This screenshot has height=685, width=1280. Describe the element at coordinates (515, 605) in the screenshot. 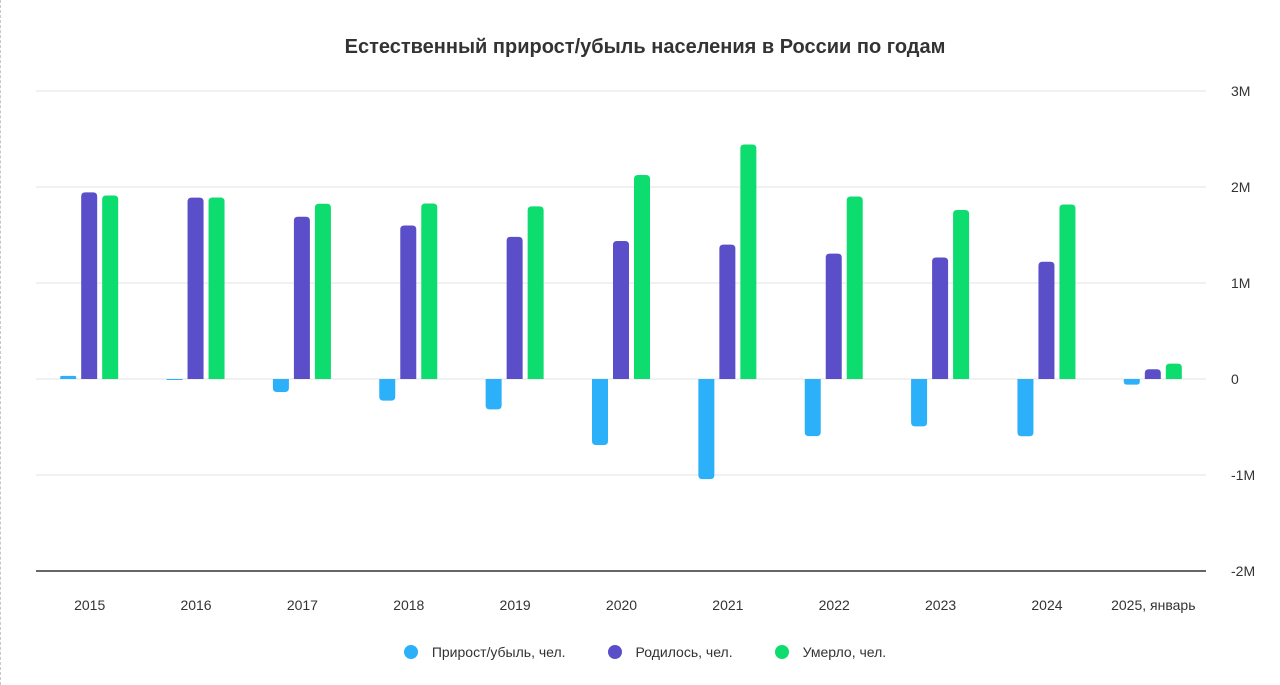

I see `x-tick-label: 2019` at that location.